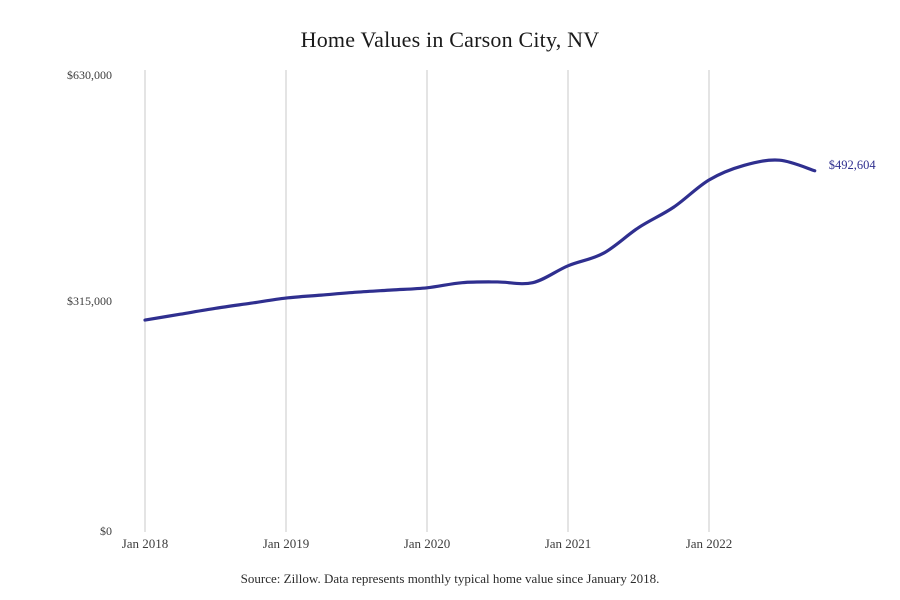  What do you see at coordinates (427, 543) in the screenshot?
I see `x-axis-tick-label: Jan 2020` at bounding box center [427, 543].